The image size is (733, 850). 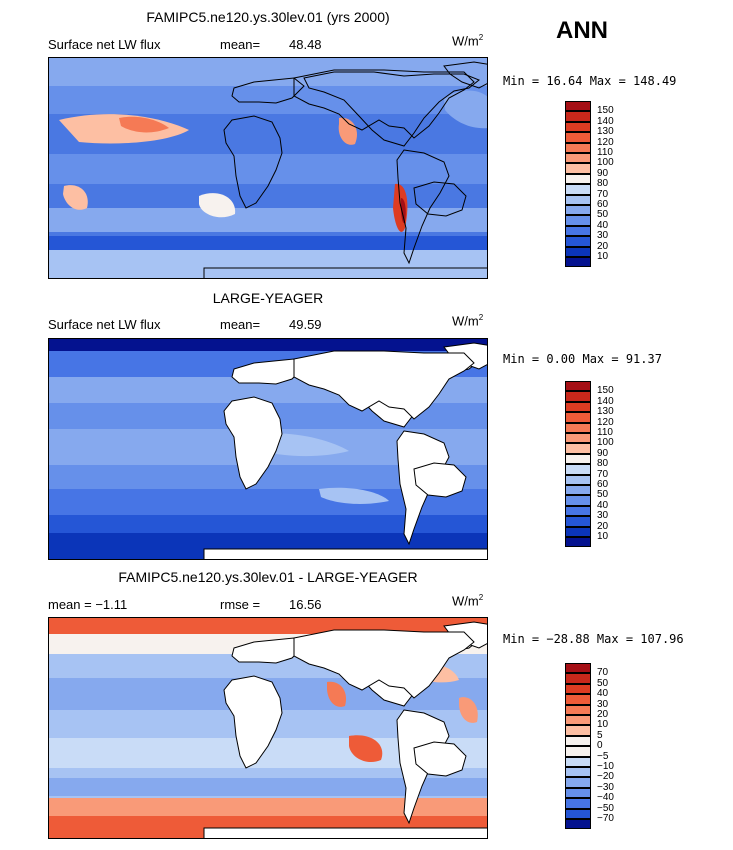 What do you see at coordinates (268, 17) in the screenshot?
I see `panel-1-title: FAMIPC5.ne120.ys.30lev.01 (yrs 2000)` at bounding box center [268, 17].